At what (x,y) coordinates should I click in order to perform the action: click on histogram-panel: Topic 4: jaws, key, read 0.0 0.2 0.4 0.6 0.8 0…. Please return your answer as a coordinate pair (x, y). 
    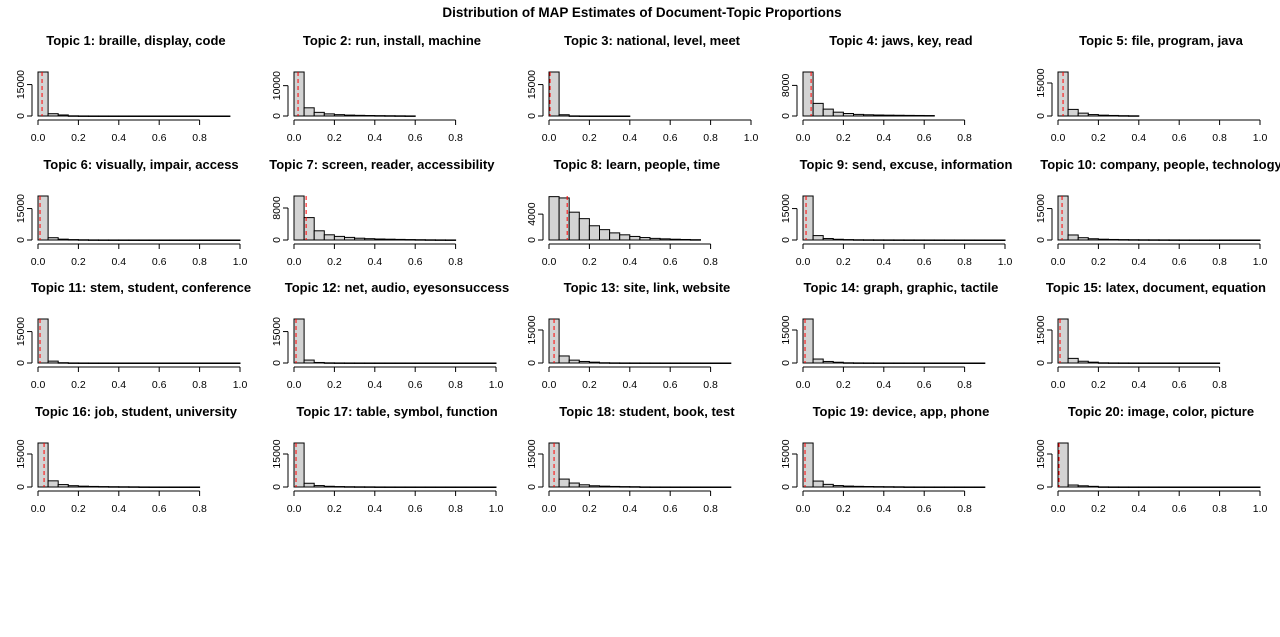
    Looking at the image, I should click on (876, 88).